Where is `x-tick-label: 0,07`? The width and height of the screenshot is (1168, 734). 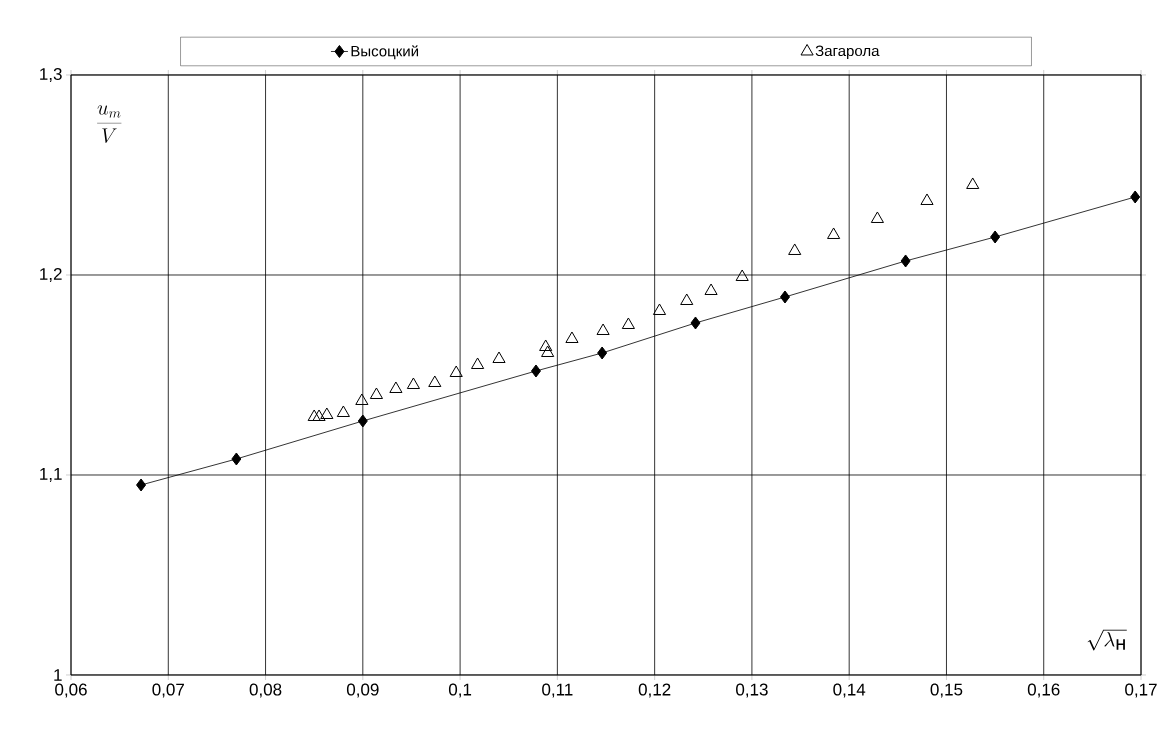
x-tick-label: 0,07 is located at coordinates (168, 690).